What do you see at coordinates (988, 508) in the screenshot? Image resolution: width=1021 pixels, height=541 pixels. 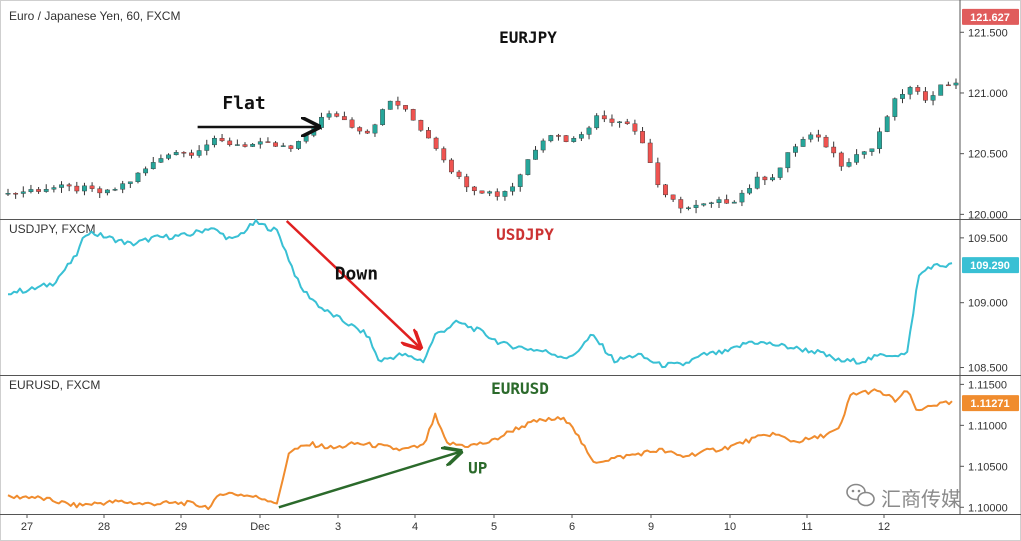 I see `price-tick-label: 1.10000` at bounding box center [988, 508].